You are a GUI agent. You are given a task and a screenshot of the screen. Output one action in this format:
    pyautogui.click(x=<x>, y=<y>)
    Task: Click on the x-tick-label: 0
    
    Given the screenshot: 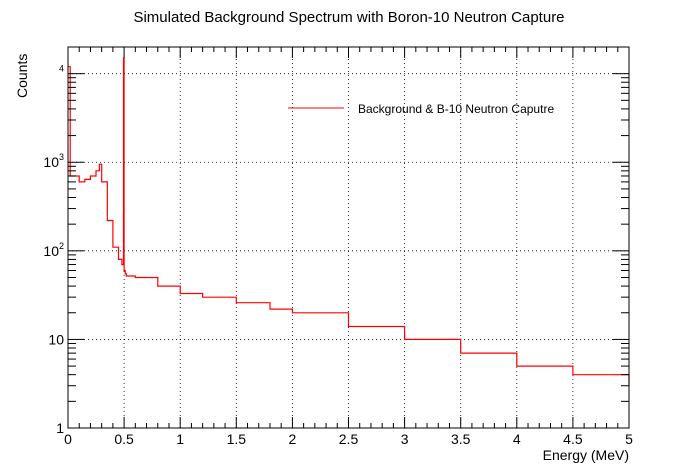 What is the action you would take?
    pyautogui.click(x=68, y=439)
    